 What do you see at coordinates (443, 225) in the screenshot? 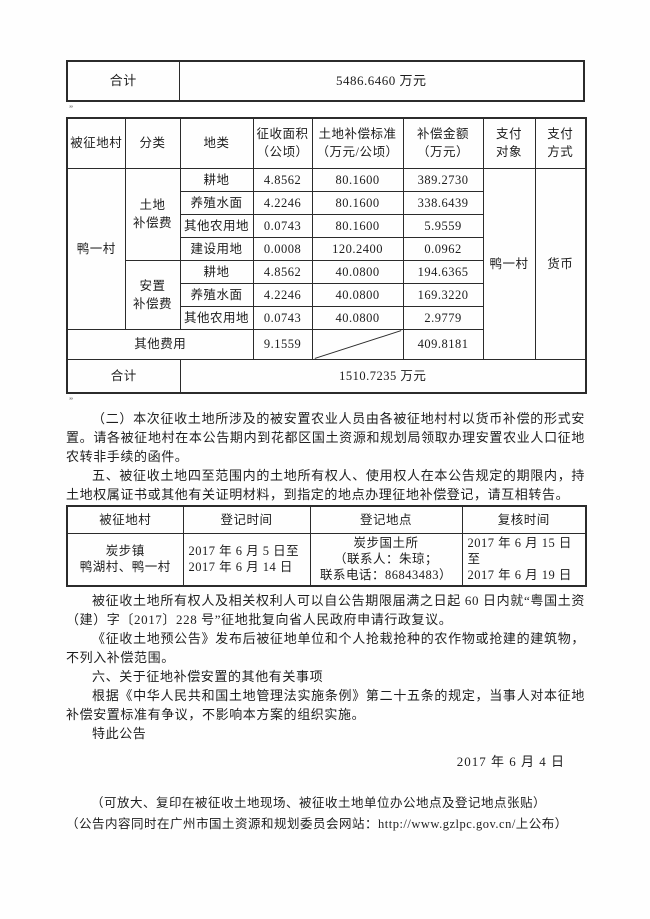
I see `amount-cell: 5.9559` at bounding box center [443, 225].